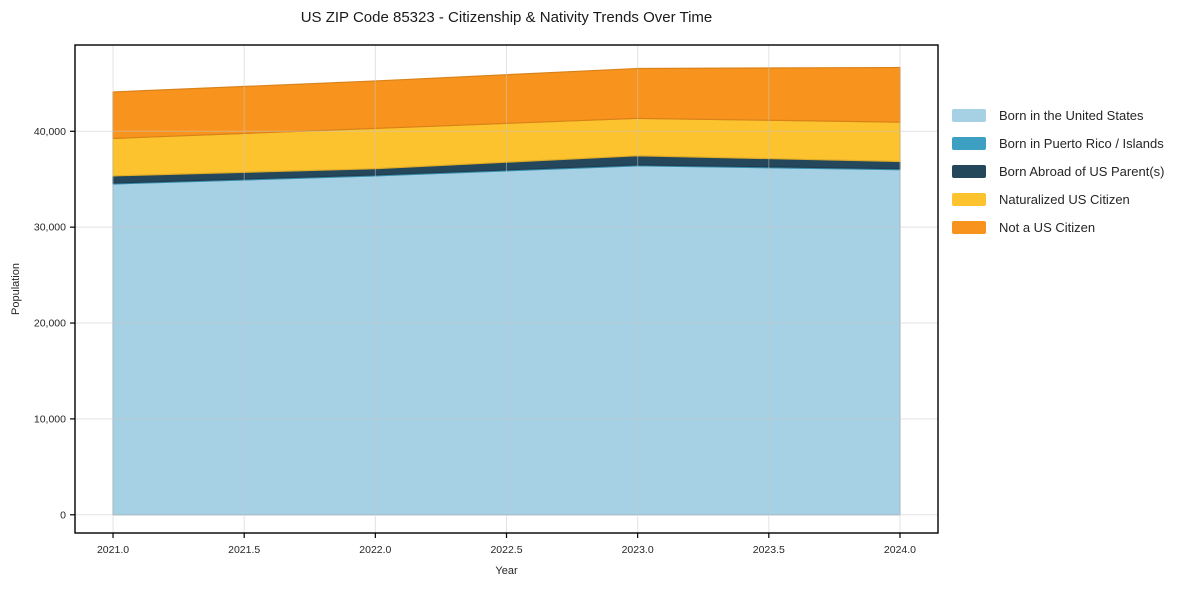  What do you see at coordinates (969, 143) in the screenshot?
I see `legend-swatch-born-pr` at bounding box center [969, 143].